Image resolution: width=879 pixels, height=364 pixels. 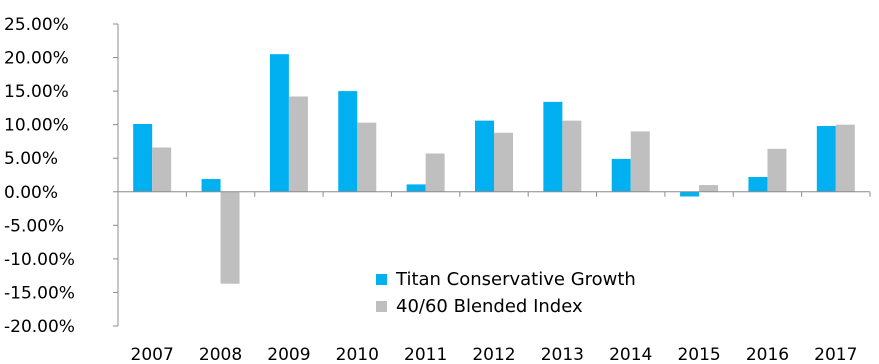 What do you see at coordinates (36, 59) in the screenshot?
I see `y-tick-label: 20.00%` at bounding box center [36, 59].